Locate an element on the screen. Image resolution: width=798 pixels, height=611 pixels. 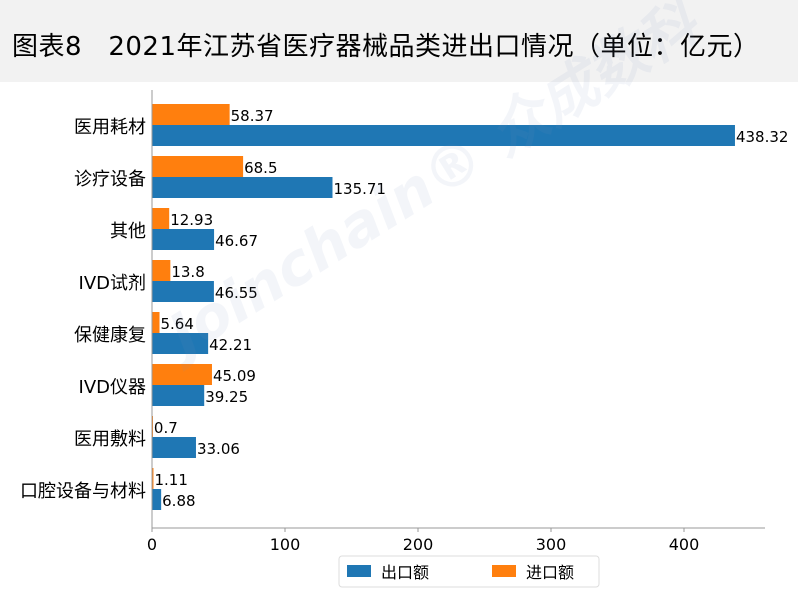
title-bar: 图表8 2021年江苏省医疗器械品类进出口情况（单位：亿元） is located at coordinates (399, 41).